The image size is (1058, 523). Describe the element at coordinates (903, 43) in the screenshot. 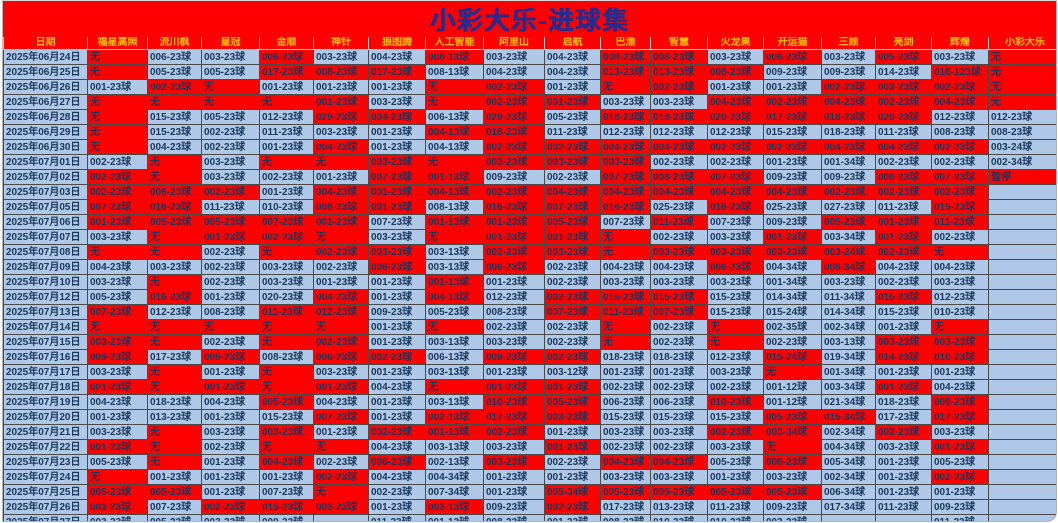

I see `column-header: 亮剑` at that location.